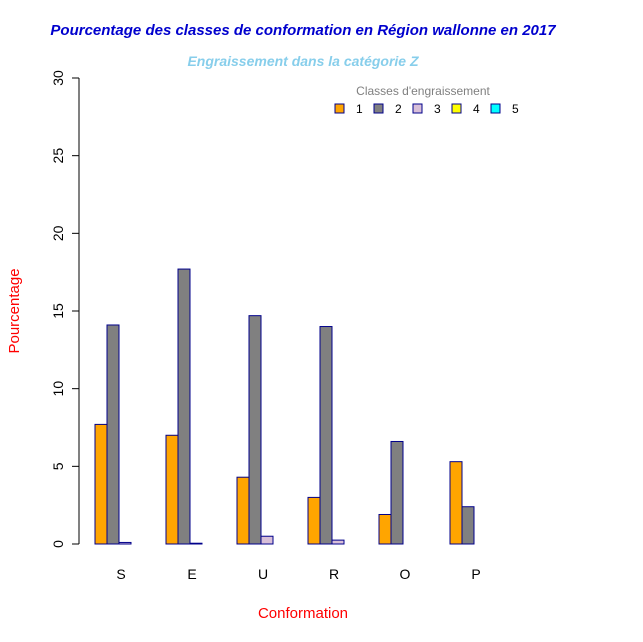 Image resolution: width=643 pixels, height=642 pixels. Describe the element at coordinates (476, 109) in the screenshot. I see `legend-label-4: 4` at that location.